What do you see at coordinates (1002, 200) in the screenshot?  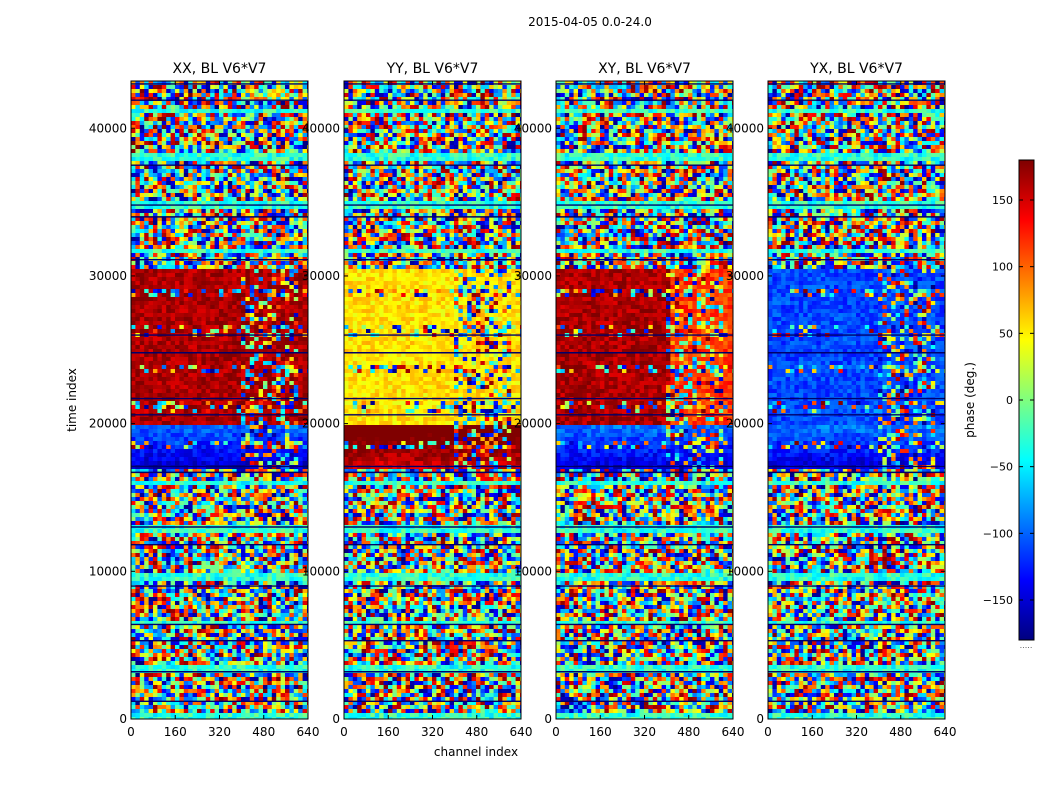 I see `colorbar-tick-label: 150` at bounding box center [1002, 200].